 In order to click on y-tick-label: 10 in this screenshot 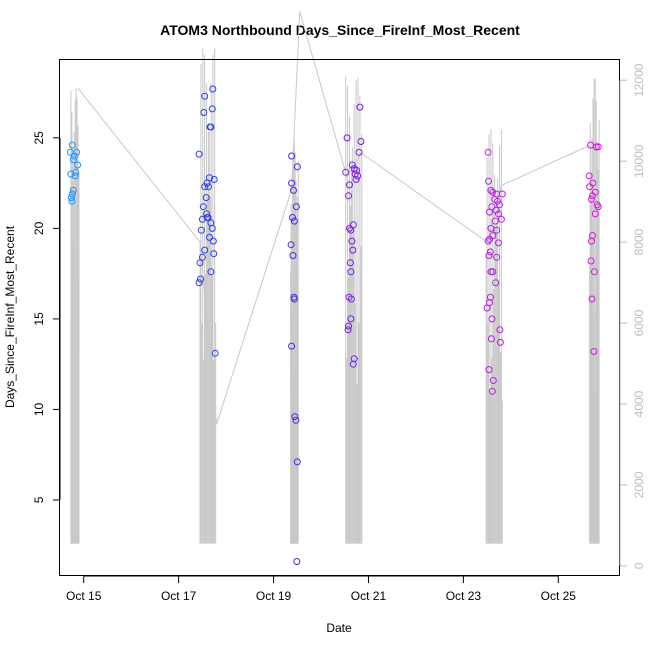, I will do `click(39, 409)`.